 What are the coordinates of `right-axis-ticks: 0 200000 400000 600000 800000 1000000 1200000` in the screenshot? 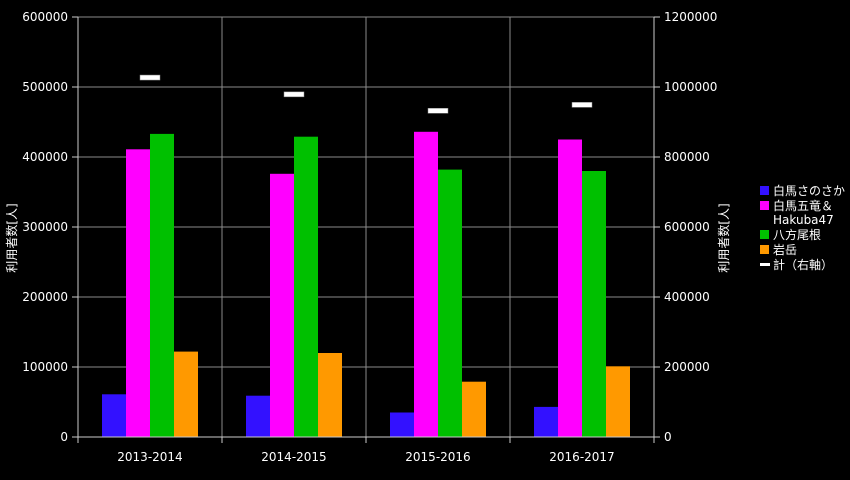 It's located at (690, 227).